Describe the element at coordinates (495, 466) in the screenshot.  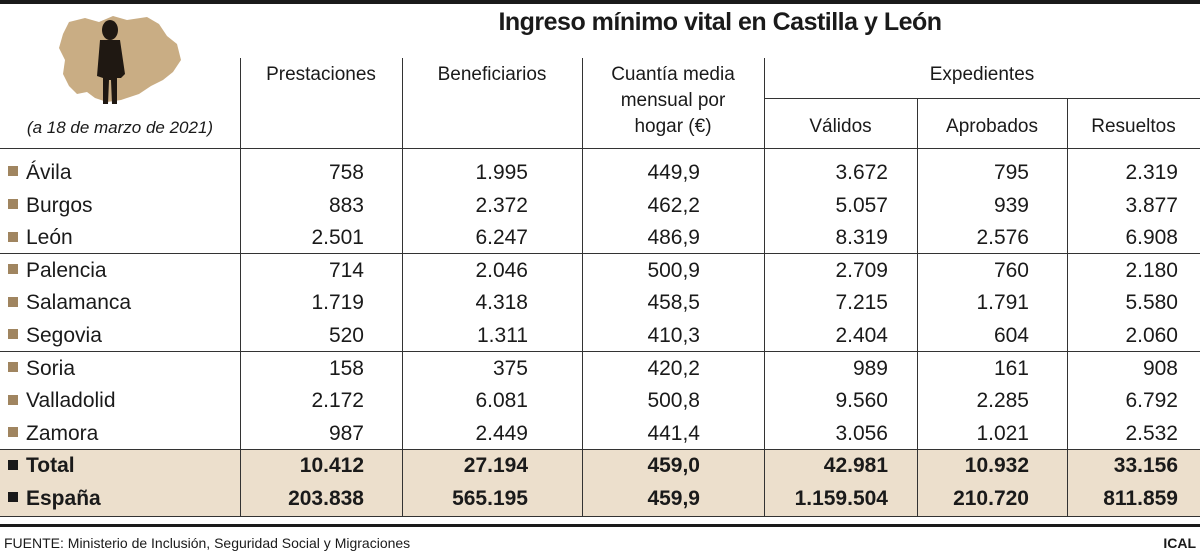
I see `table-cell: 27.194` at that location.